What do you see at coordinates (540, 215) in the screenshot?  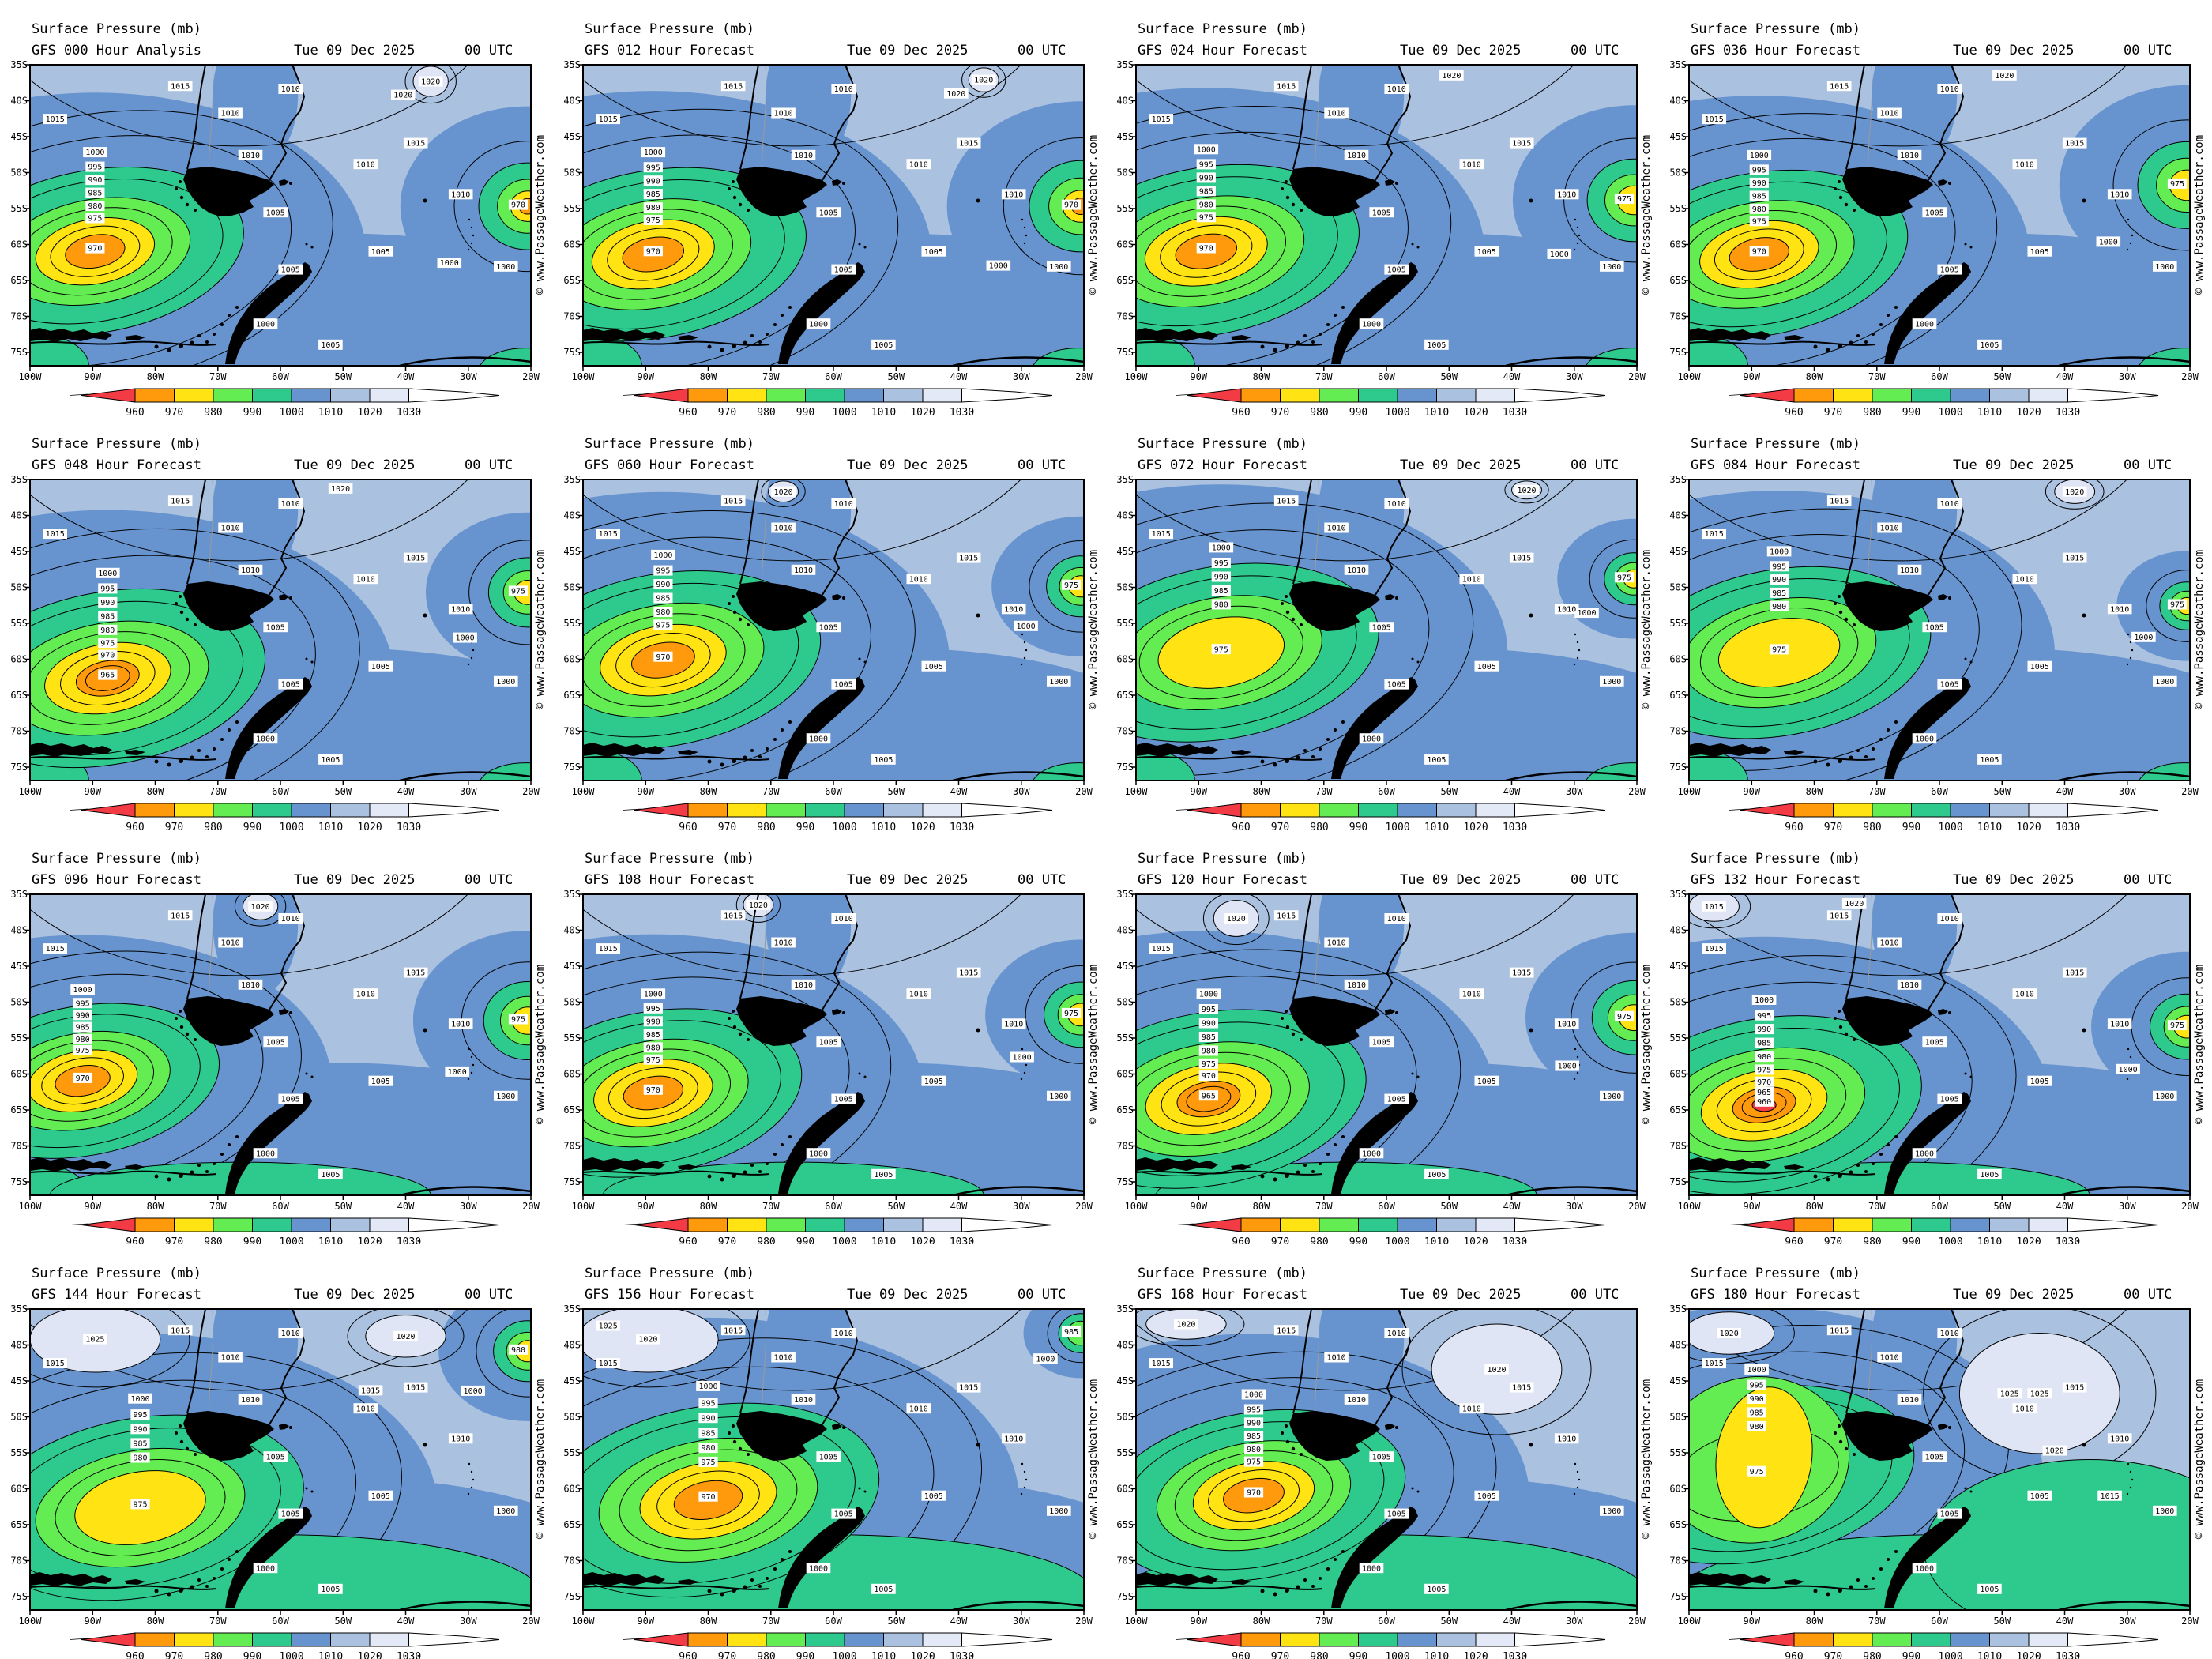 I see `watermark: © www.PassageWeather.com` at bounding box center [540, 215].